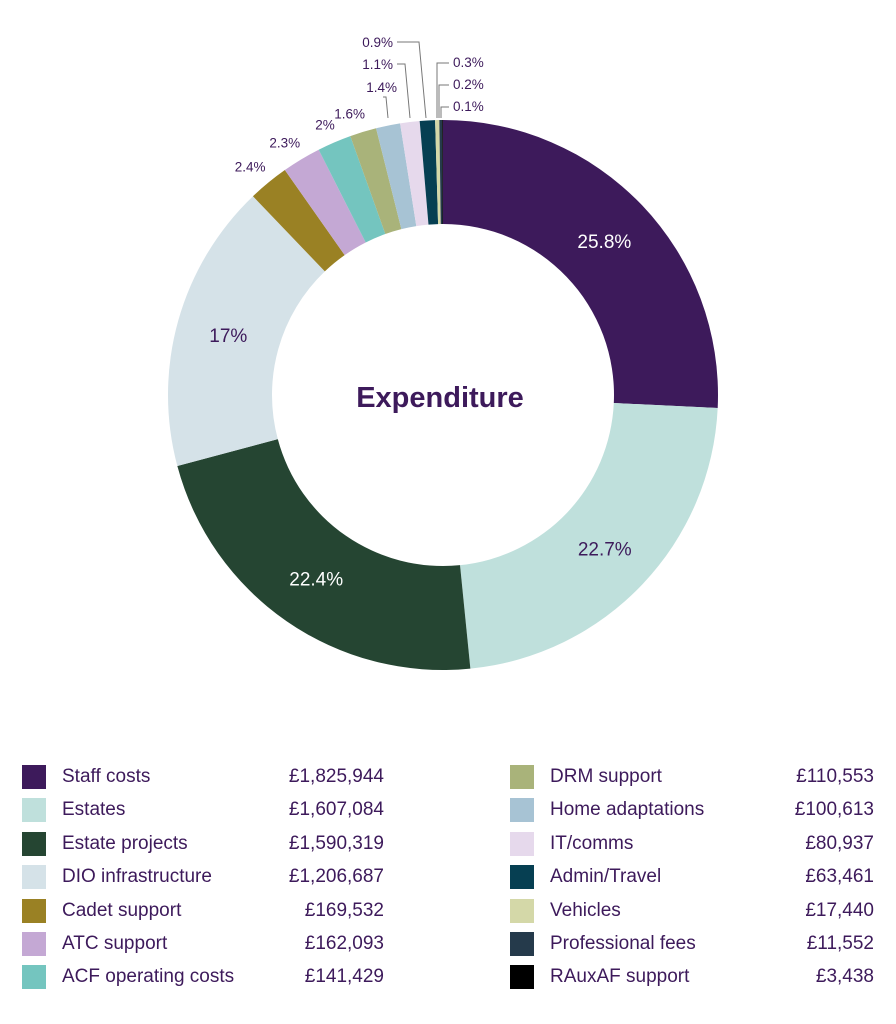 The image size is (896, 1024). Describe the element at coordinates (203, 944) in the screenshot. I see `legend-item-atc-support: ATC support £162,093` at that location.